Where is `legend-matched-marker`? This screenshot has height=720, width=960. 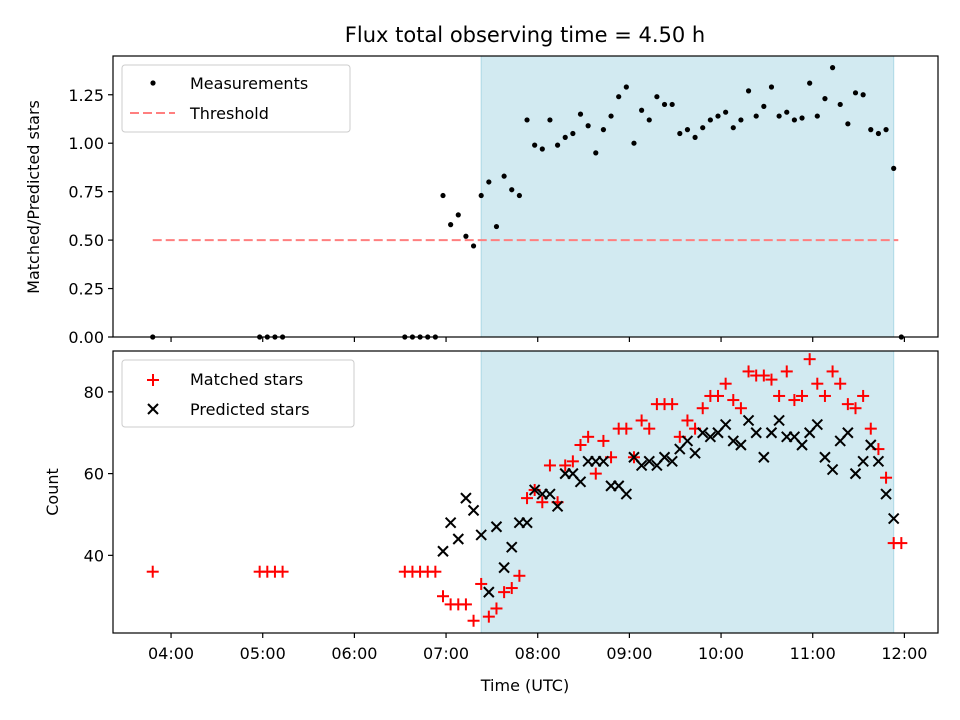 legend-matched-marker is located at coordinates (153, 380).